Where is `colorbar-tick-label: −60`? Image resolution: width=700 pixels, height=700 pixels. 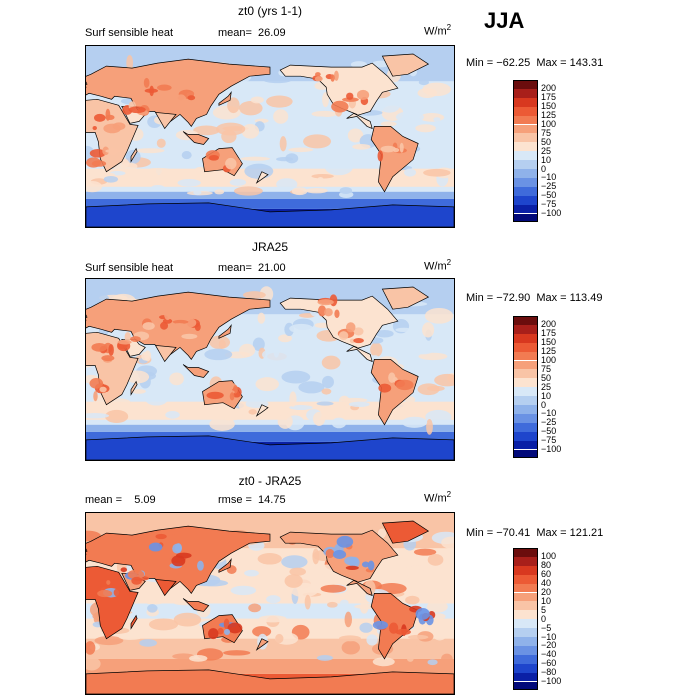 colorbar-tick-label: −60 is located at coordinates (549, 663).